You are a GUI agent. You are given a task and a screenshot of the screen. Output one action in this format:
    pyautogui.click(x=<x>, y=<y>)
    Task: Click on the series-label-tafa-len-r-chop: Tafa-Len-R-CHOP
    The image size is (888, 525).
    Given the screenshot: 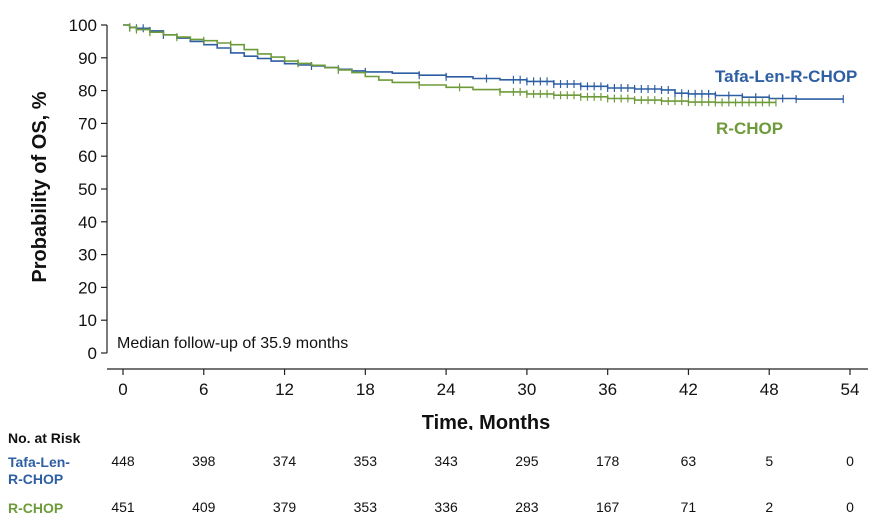 What is the action you would take?
    pyautogui.click(x=786, y=76)
    